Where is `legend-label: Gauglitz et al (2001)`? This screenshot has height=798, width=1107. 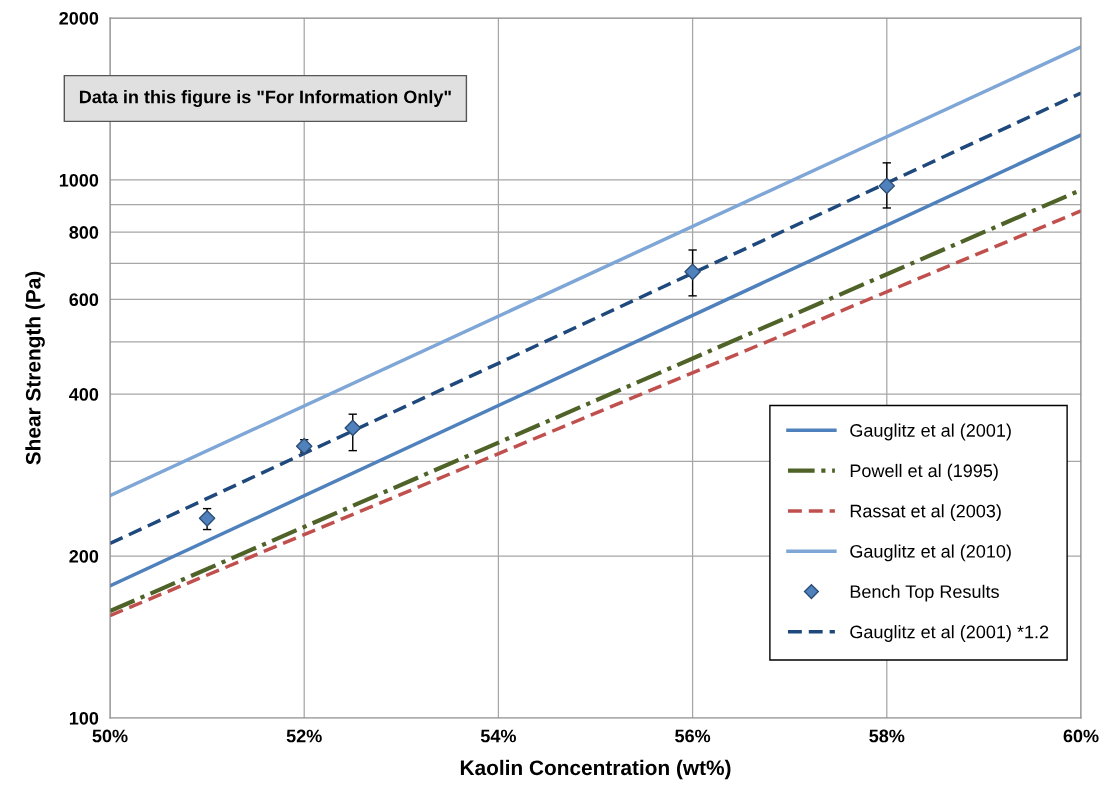 legend-label: Gauglitz et al (2001) is located at coordinates (930, 432).